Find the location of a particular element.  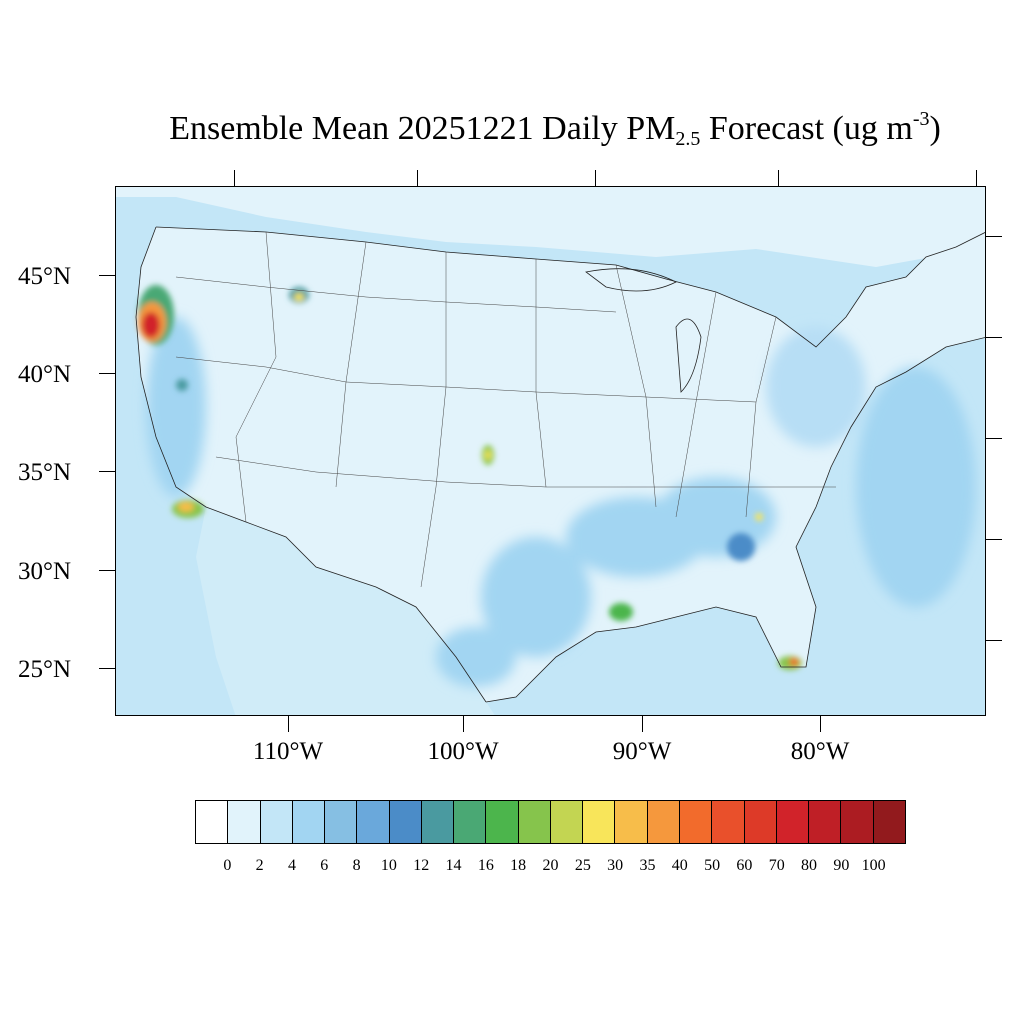

lat-tick-35n is located at coordinates (107, 471).